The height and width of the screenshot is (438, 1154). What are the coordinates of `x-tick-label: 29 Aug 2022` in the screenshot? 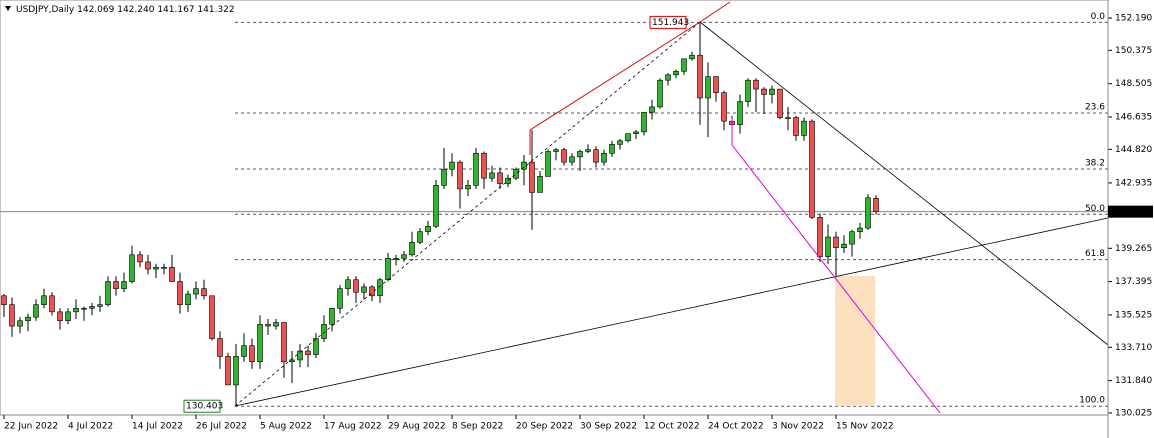 It's located at (417, 427).